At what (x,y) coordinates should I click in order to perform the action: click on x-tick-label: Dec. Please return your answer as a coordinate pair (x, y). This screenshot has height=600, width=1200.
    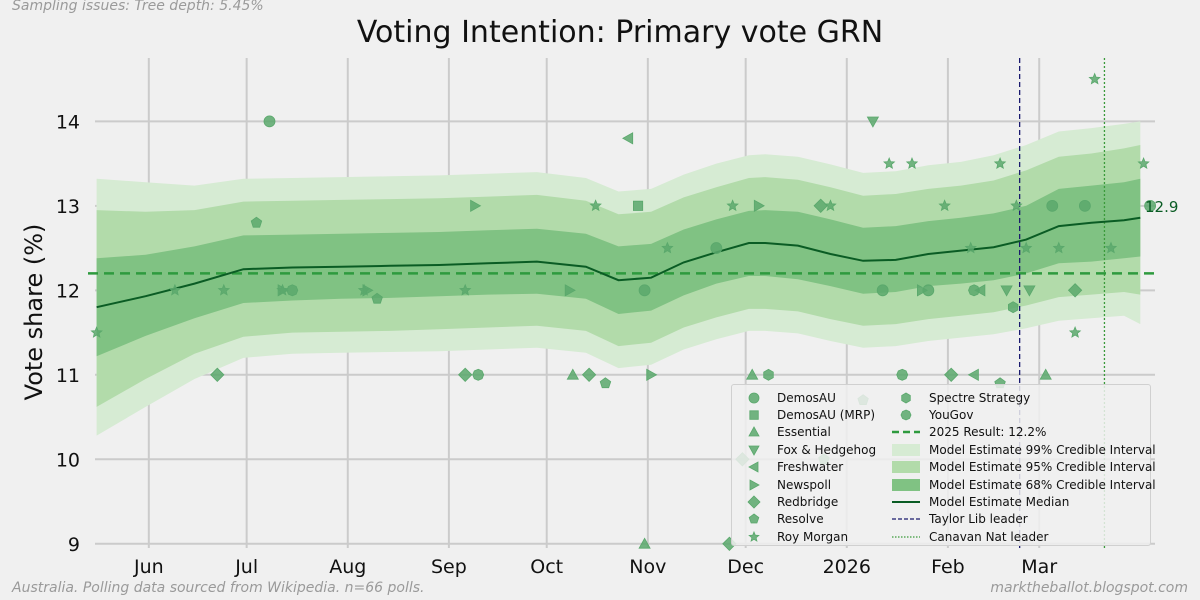
    Looking at the image, I should click on (745, 567).